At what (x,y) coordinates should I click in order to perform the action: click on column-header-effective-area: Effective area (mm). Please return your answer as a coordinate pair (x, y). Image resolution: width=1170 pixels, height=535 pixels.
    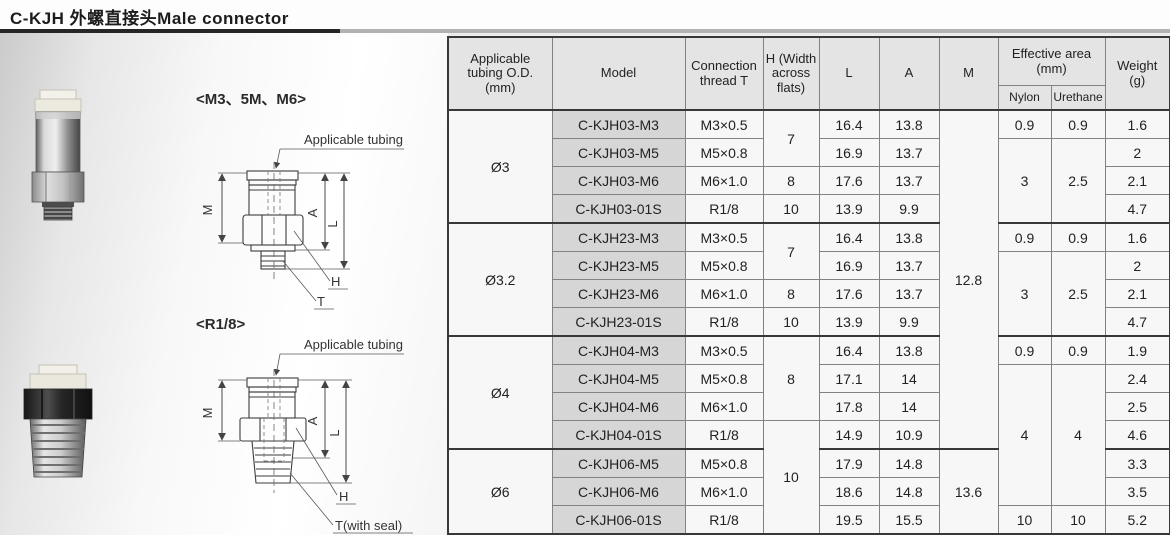
    Looking at the image, I should click on (1051, 61).